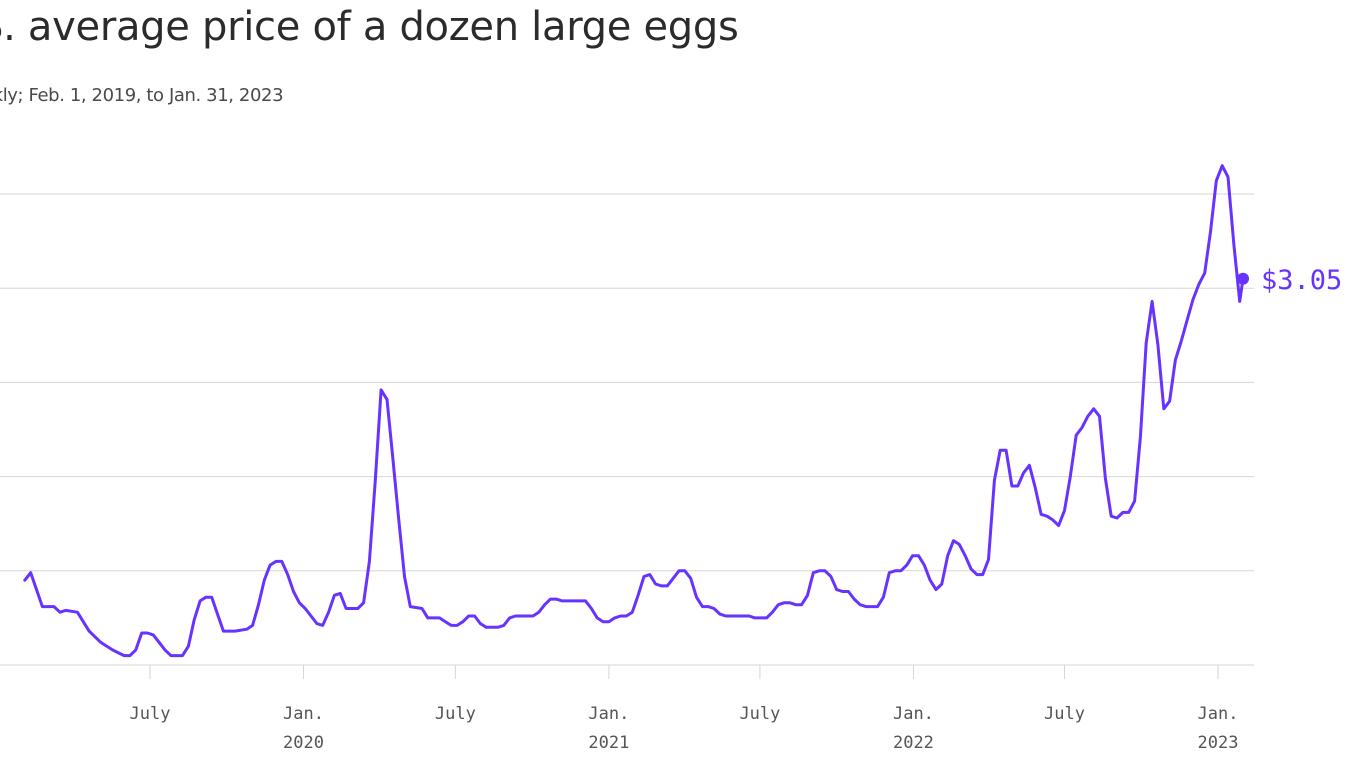  Describe the element at coordinates (913, 743) in the screenshot. I see `x-tick-year-label: 2022` at that location.